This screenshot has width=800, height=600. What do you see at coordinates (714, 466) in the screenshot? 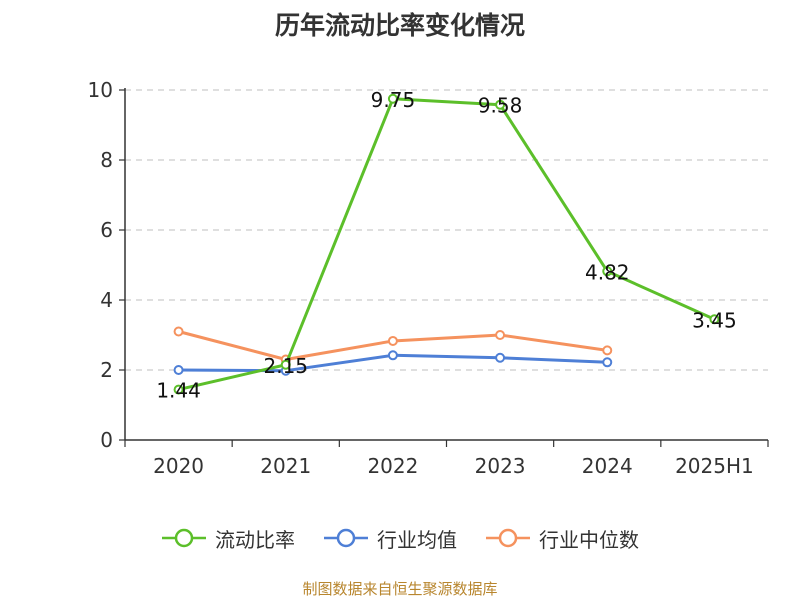
I see `x-tick-label: 2025H1` at bounding box center [714, 466].